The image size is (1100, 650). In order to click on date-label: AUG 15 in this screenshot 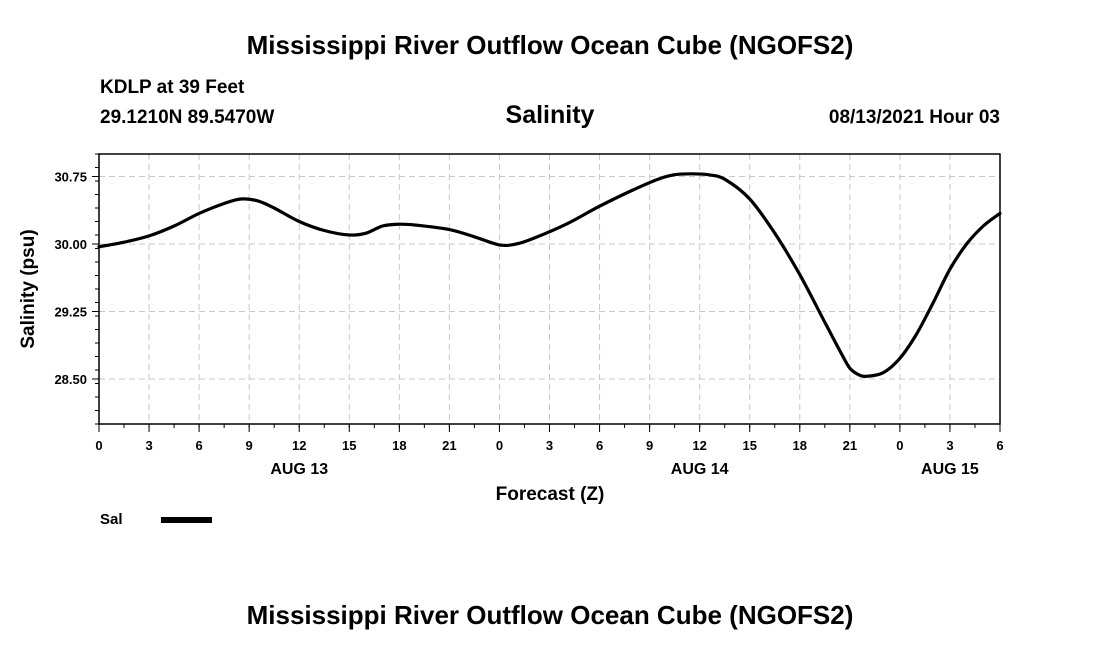, I will do `click(950, 469)`.